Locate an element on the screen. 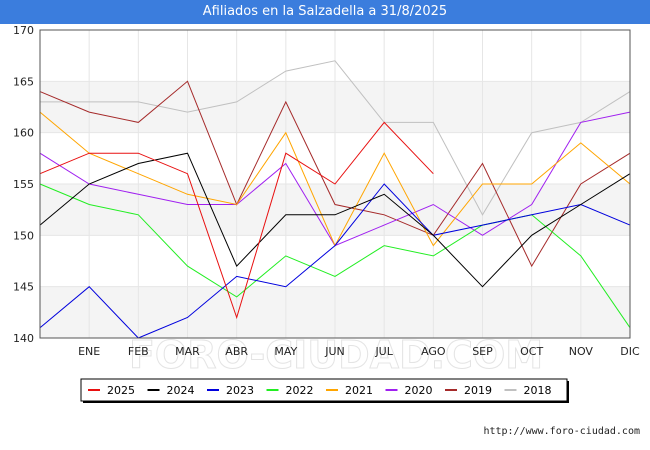 This screenshot has width=650, height=450. x-tick-label: JUL is located at coordinates (383, 351).